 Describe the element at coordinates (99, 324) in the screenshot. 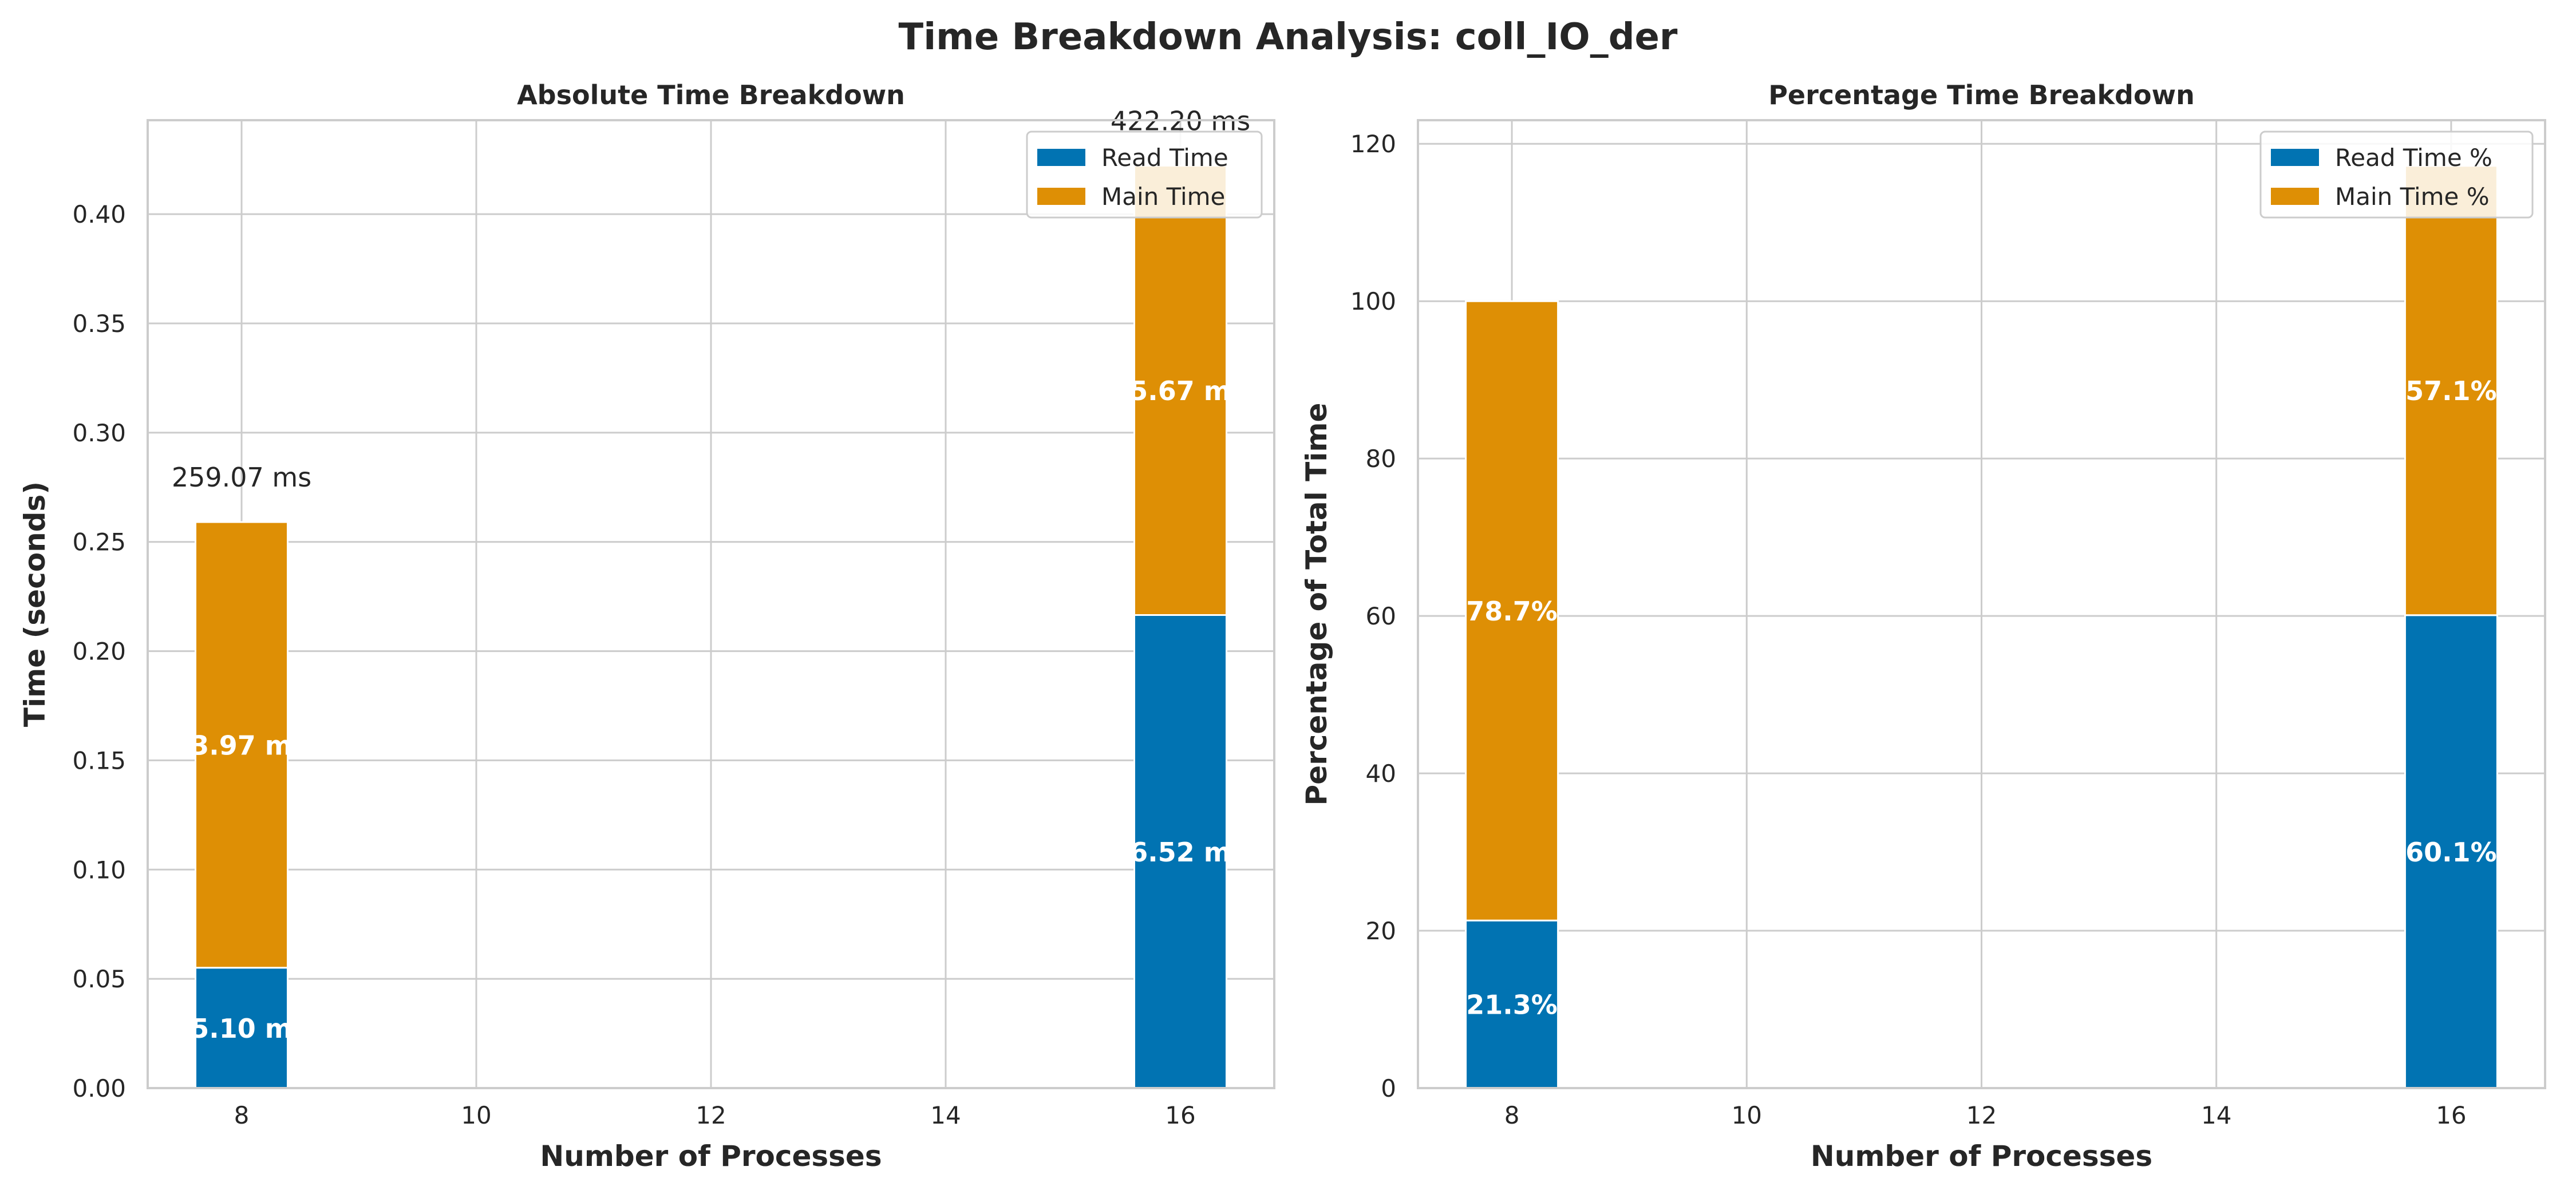

I see `y-tick-label: 0.35` at that location.